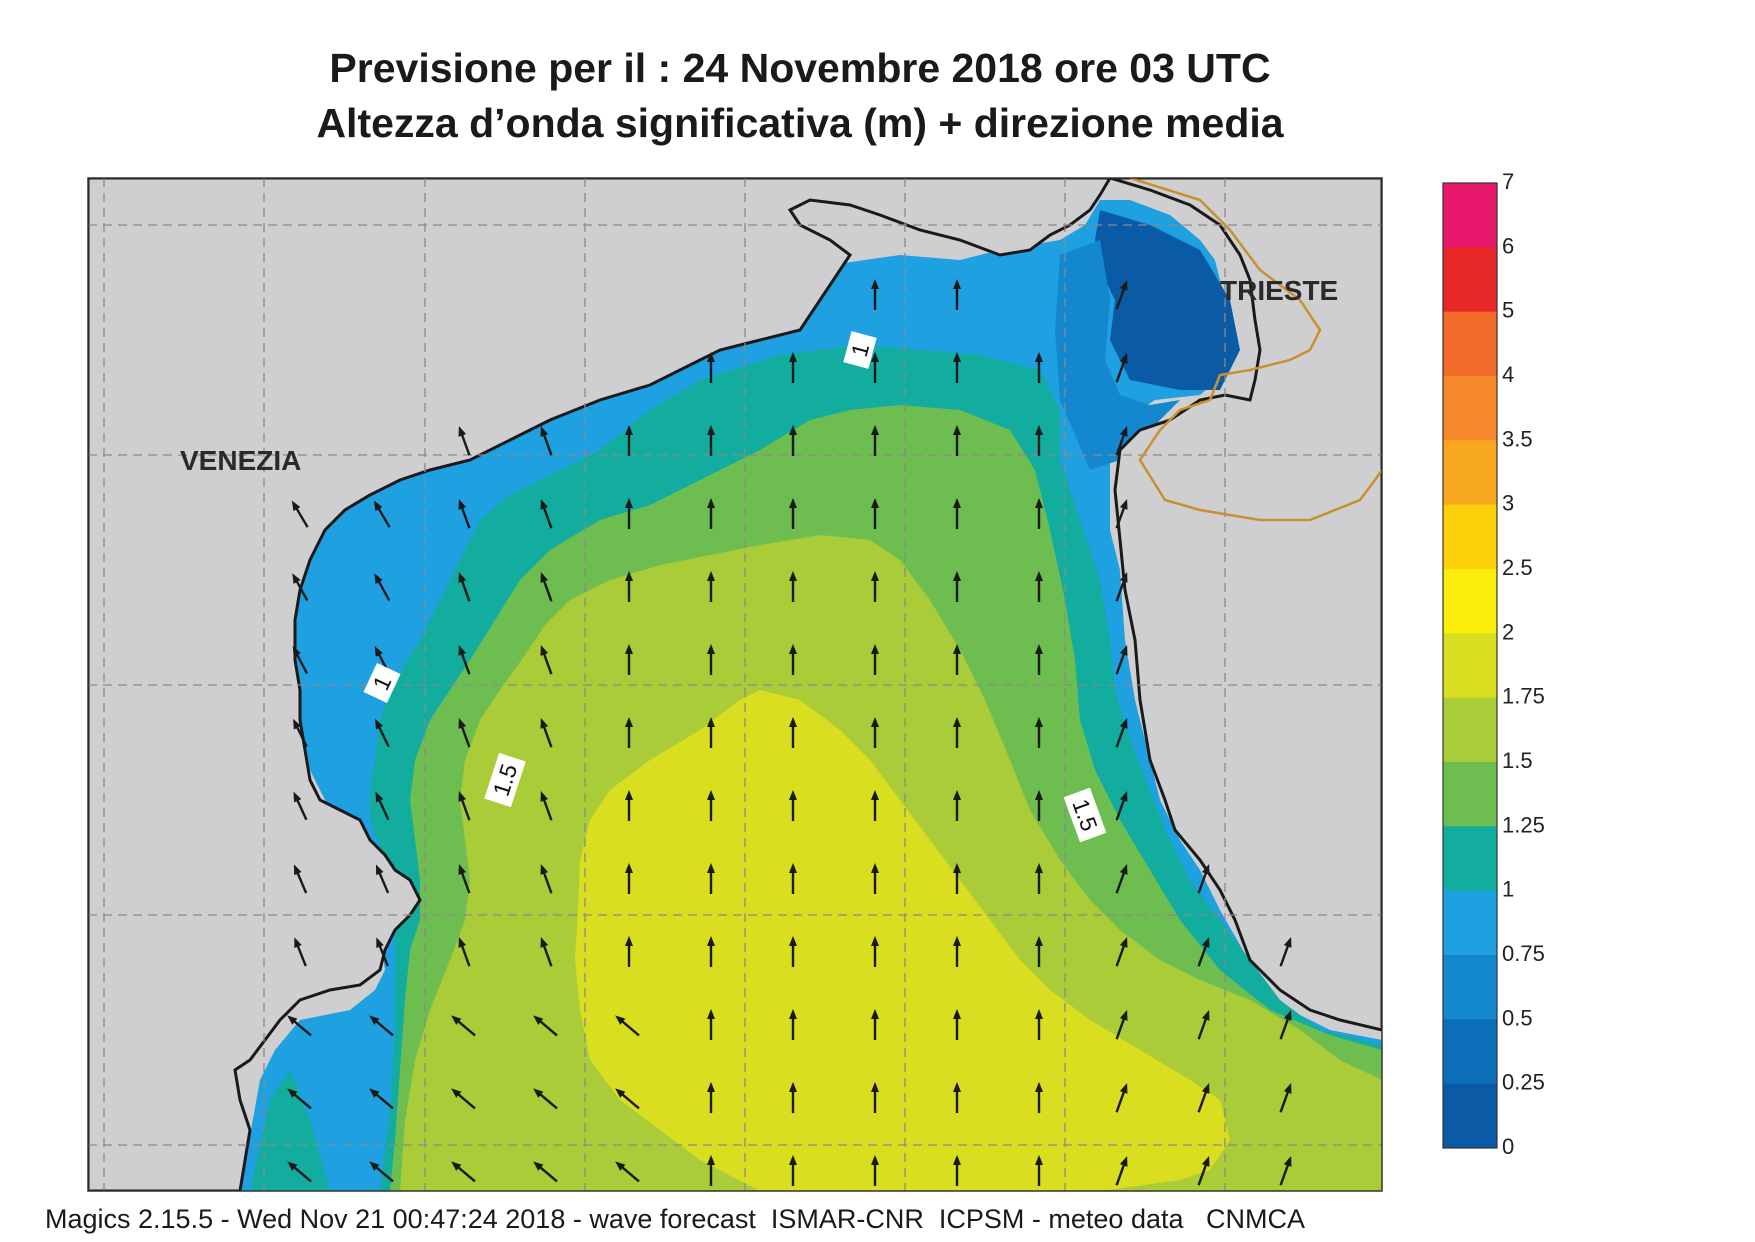 Image resolution: width=1755 pixels, height=1242 pixels. I want to click on legend-tick-label: 2.5, so click(1517, 567).